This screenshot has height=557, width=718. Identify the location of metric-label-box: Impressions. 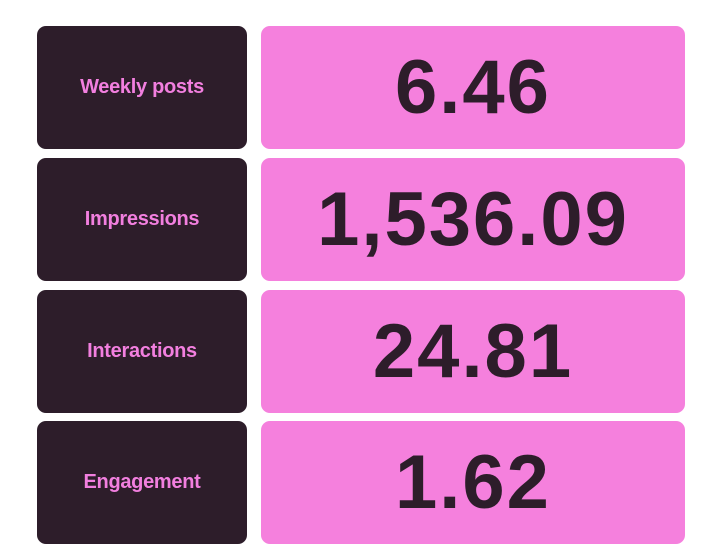
(142, 219).